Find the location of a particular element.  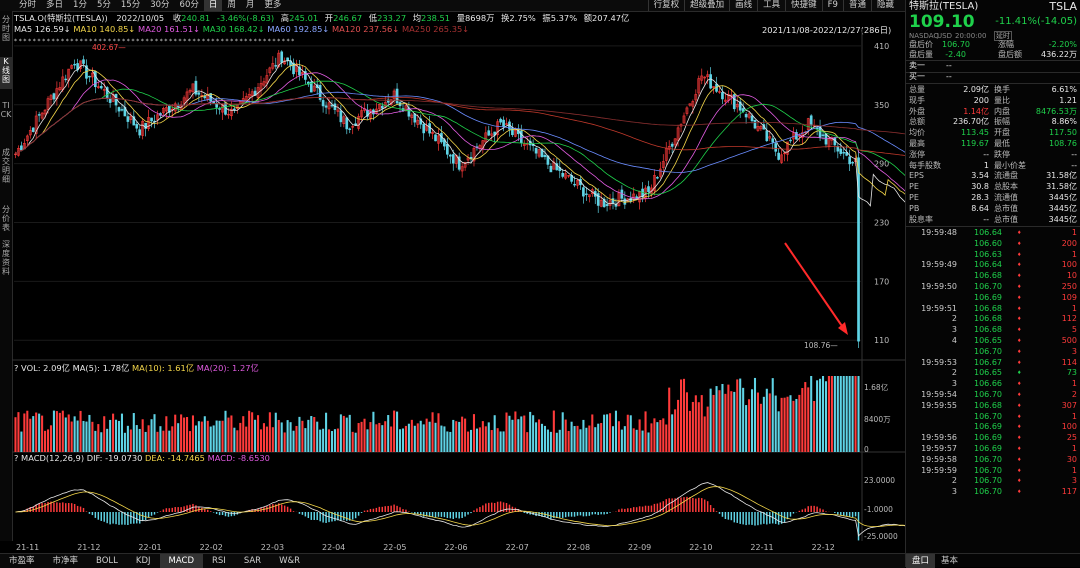

ma60-line is located at coordinates (460, 132).